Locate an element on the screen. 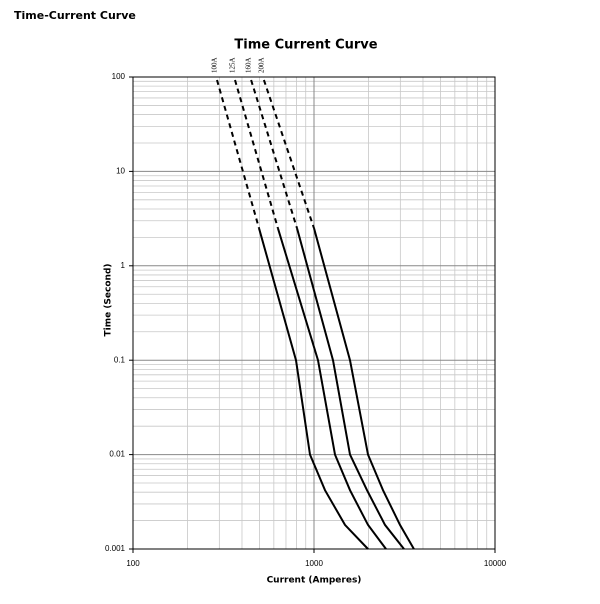 The height and width of the screenshot is (604, 600). y-tick-label: 0.1 is located at coordinates (120, 359).